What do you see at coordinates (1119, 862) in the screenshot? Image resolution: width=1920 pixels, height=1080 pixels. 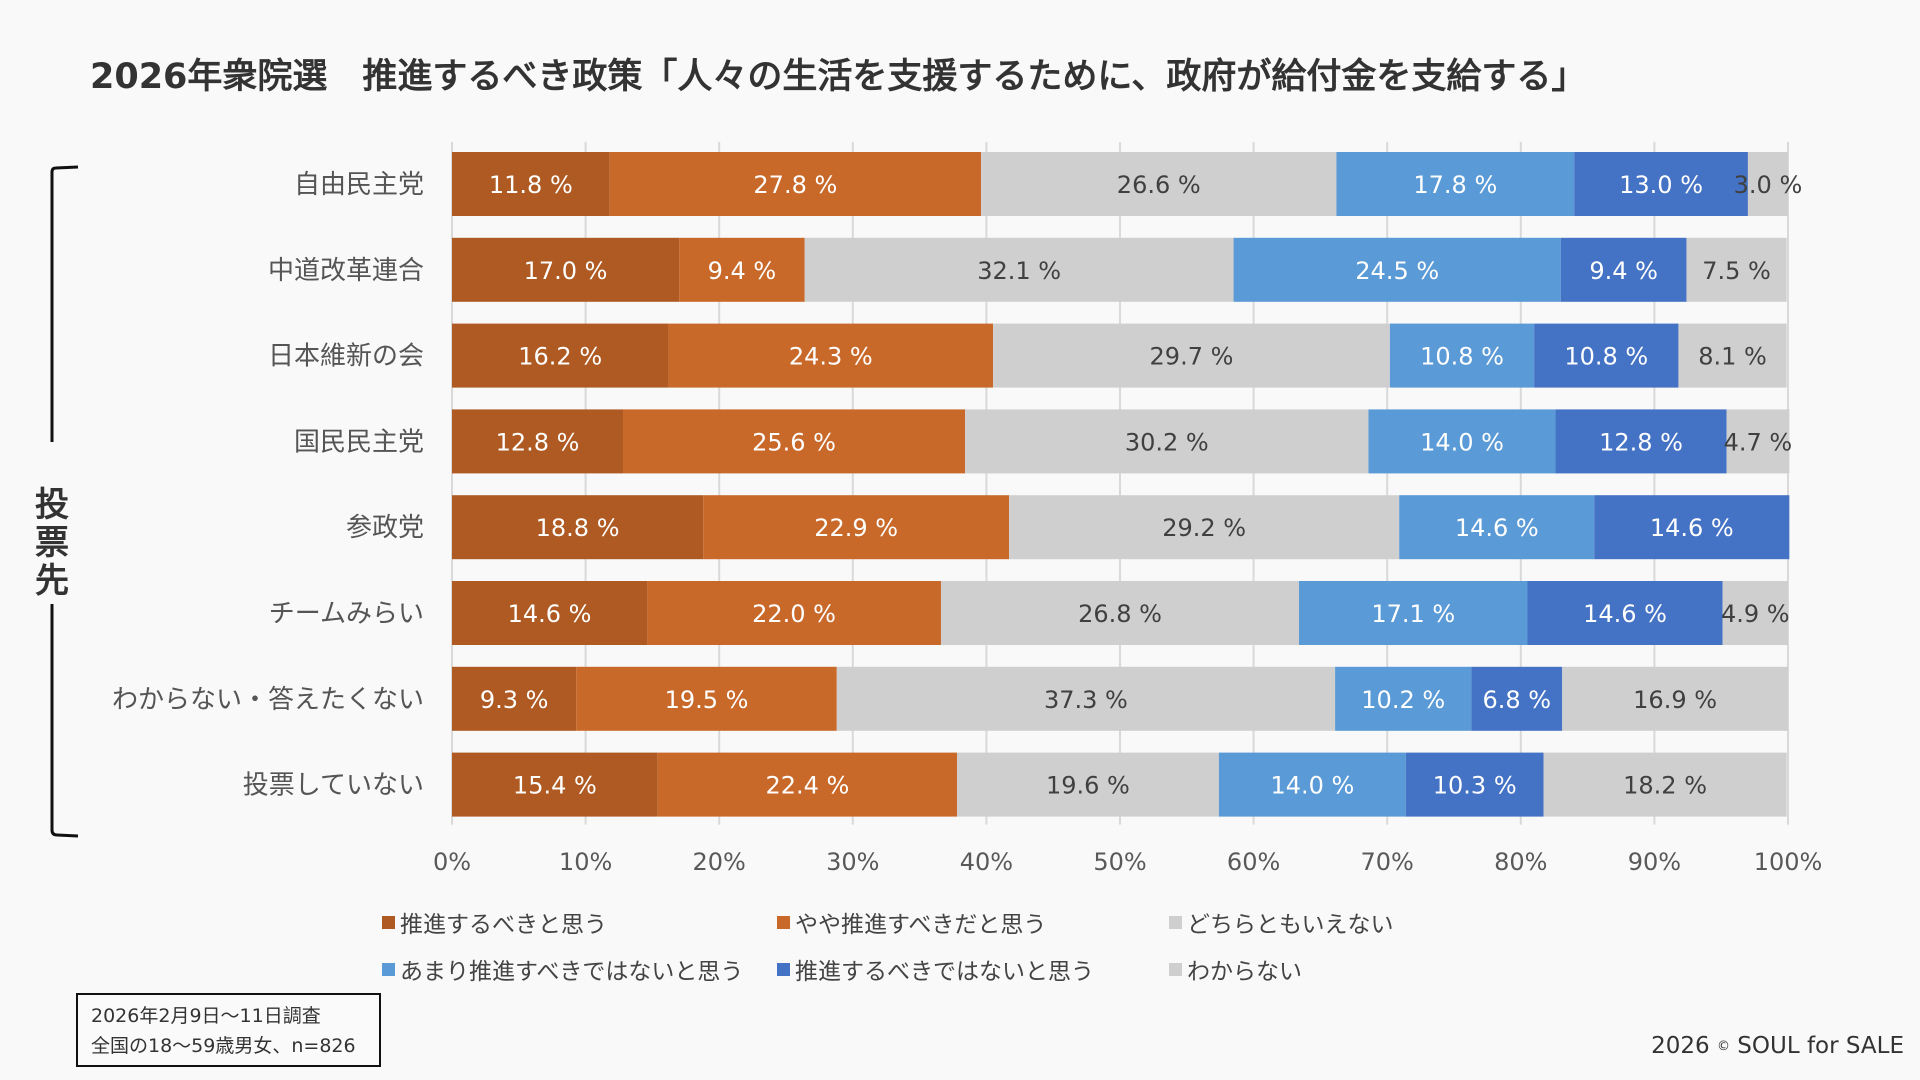 I see `x-tick-label: 50%` at bounding box center [1119, 862].